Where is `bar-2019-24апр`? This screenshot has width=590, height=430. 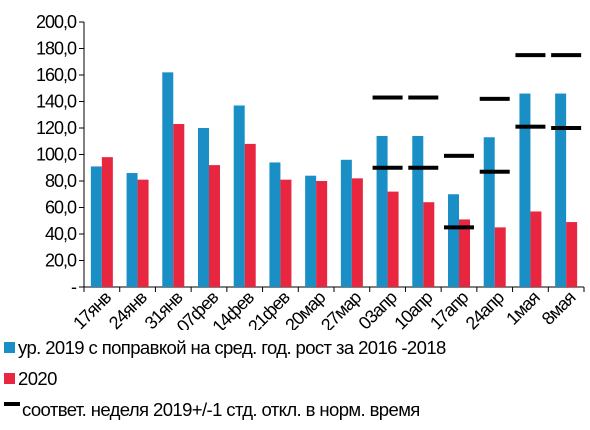
bar-2019-24апр is located at coordinates (489, 212).